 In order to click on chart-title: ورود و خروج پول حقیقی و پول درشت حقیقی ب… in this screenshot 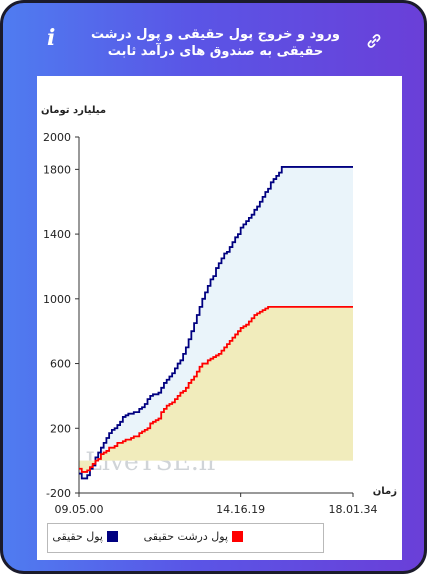, I will do `click(215, 43)`.